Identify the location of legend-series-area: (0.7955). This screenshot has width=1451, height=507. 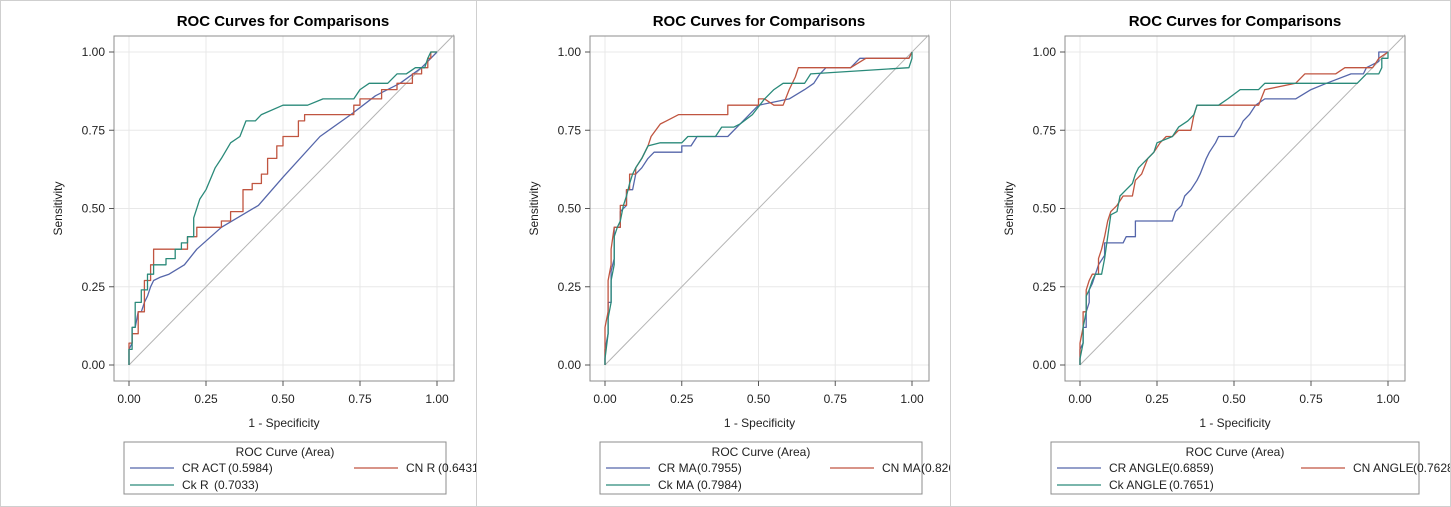
(719, 468).